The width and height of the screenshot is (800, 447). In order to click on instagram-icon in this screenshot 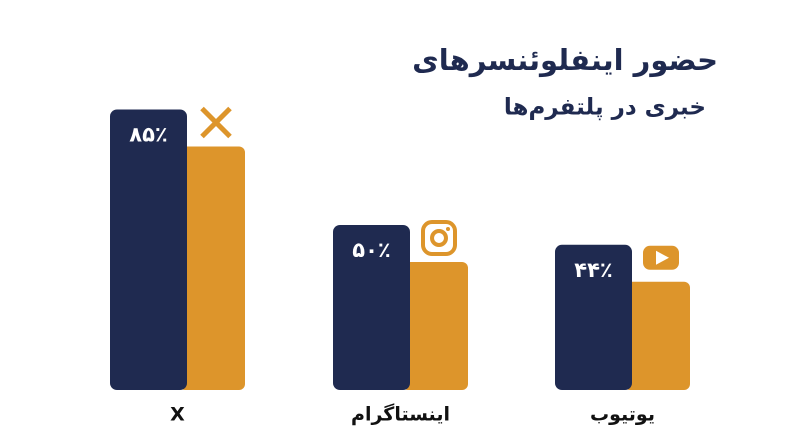, I will do `click(439, 238)`.